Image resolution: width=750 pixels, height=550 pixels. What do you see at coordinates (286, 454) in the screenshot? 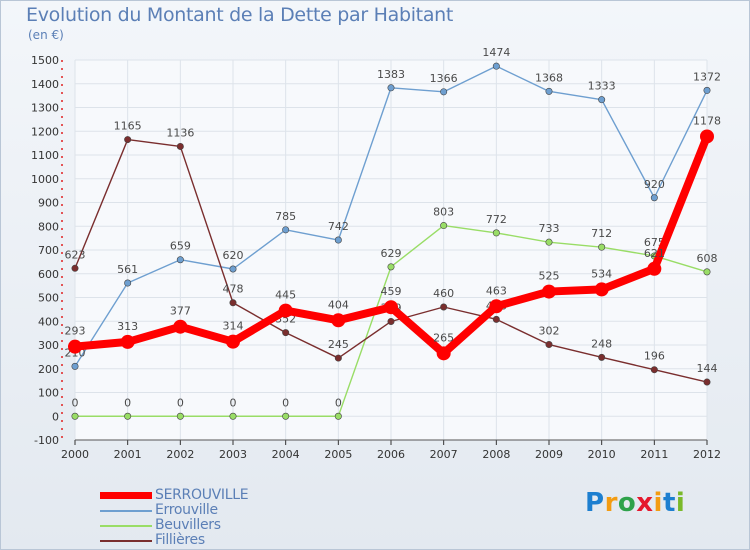
I see `x-tick-label: 2004` at bounding box center [286, 454].